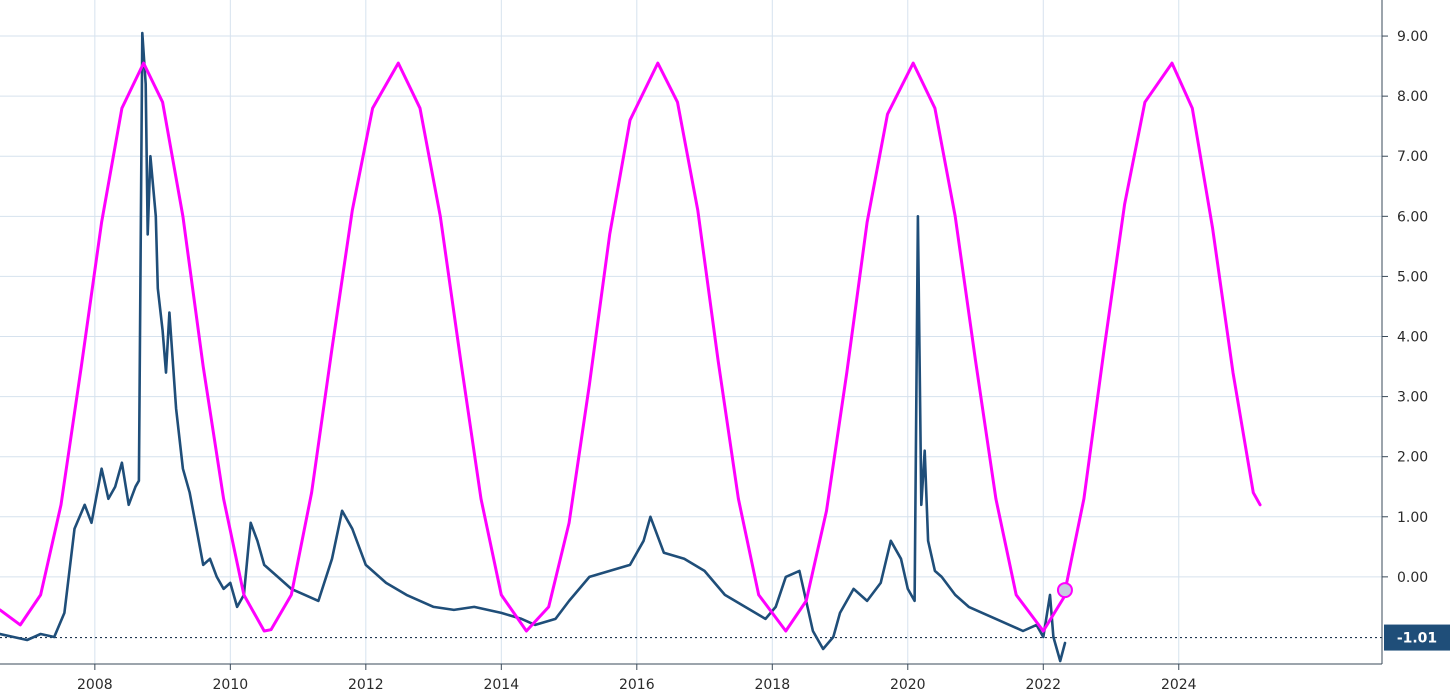  I want to click on y-tick-label: 3.00, so click(1412, 398).